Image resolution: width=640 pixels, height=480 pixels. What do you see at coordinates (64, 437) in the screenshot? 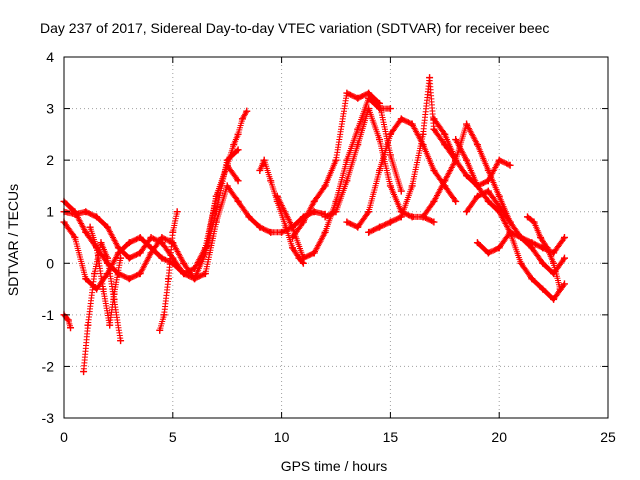
I see `x-tick-label: 0` at bounding box center [64, 437].